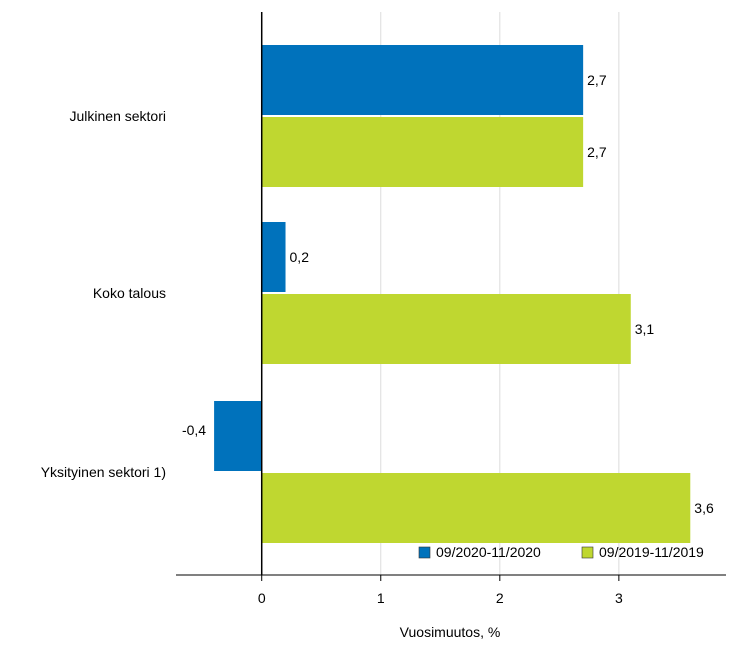 This screenshot has height=647, width=738. I want to click on data-label: -0,4, so click(194, 430).